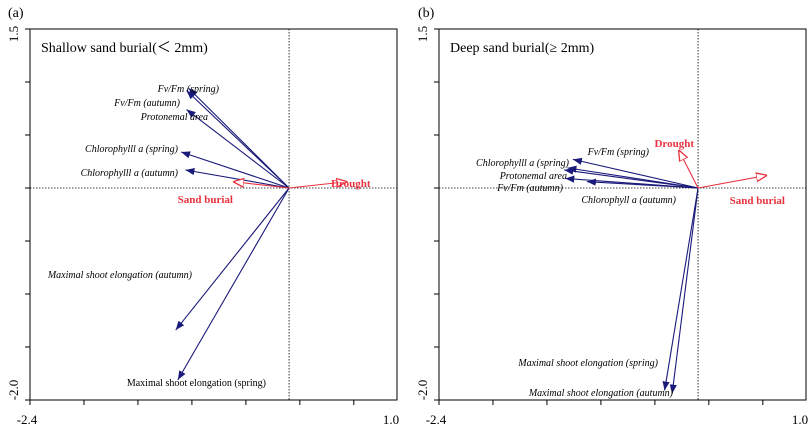 The width and height of the screenshot is (808, 431). I want to click on species-arrow-label: Chlorophylll a (autumn), so click(130, 173).